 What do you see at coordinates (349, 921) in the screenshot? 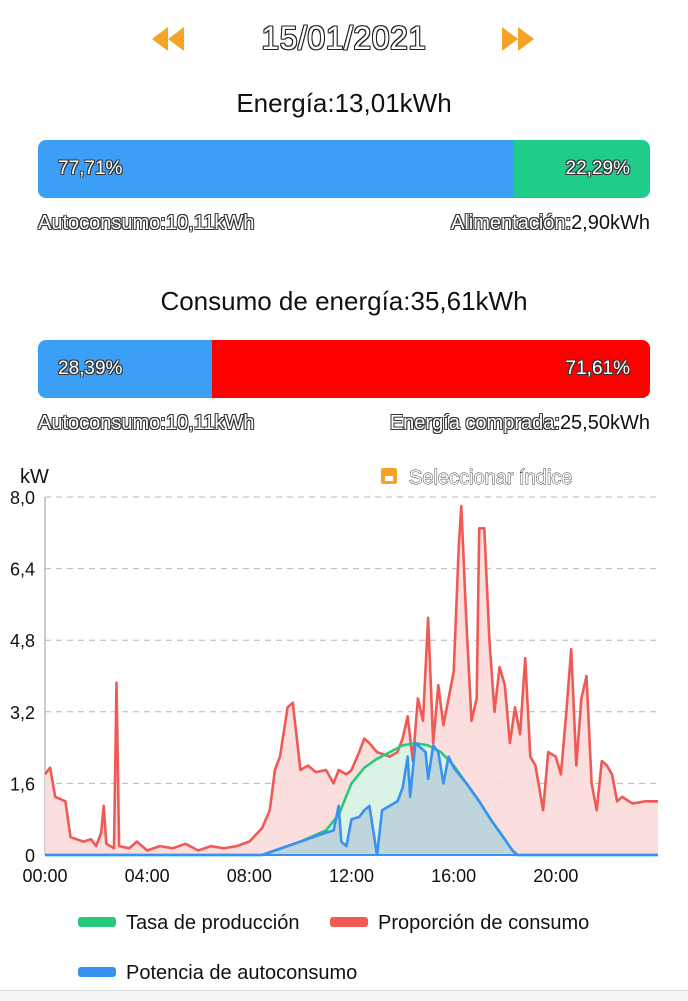
I see `legend-consumption-swatch` at bounding box center [349, 921].